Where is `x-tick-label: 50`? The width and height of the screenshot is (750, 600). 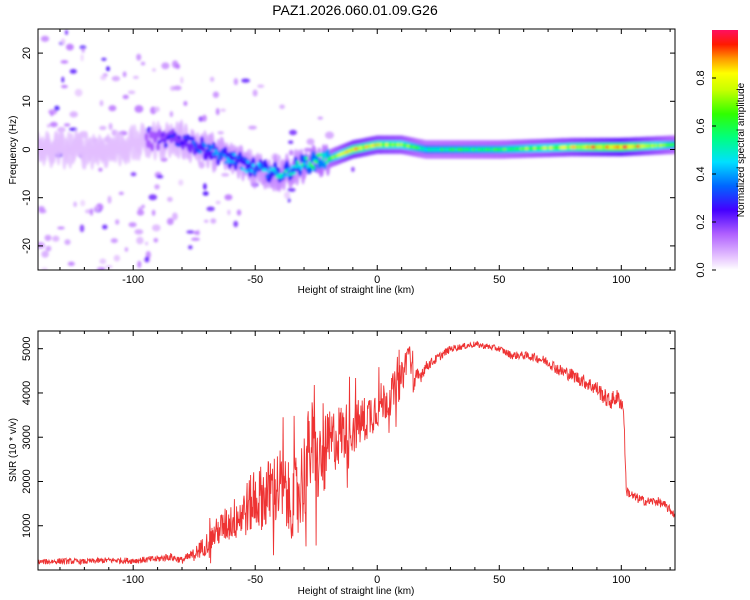 x-tick-label: 50 is located at coordinates (499, 280).